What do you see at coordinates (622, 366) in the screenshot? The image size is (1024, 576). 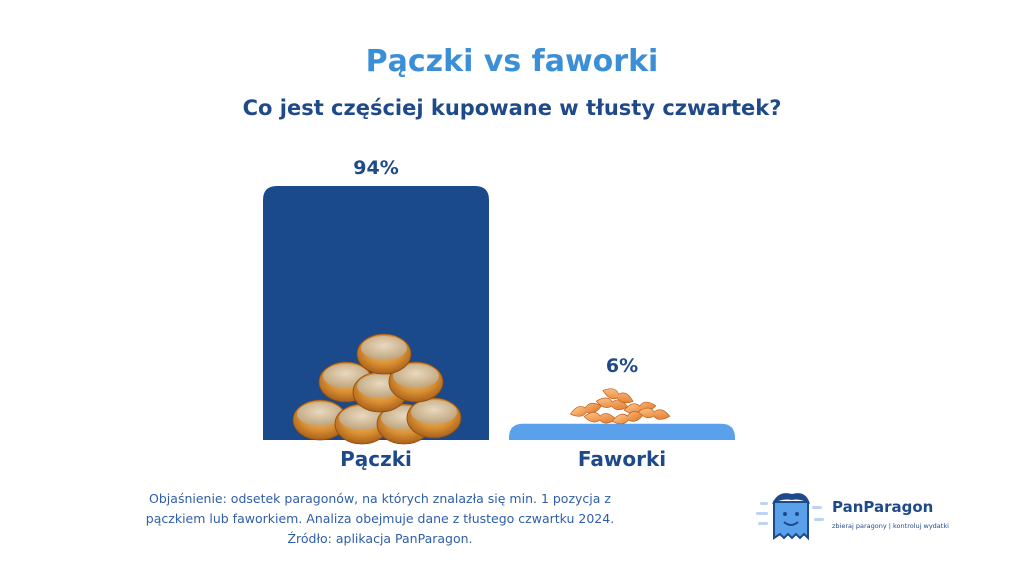 I see `value-label-faworki: 6%` at bounding box center [622, 366].